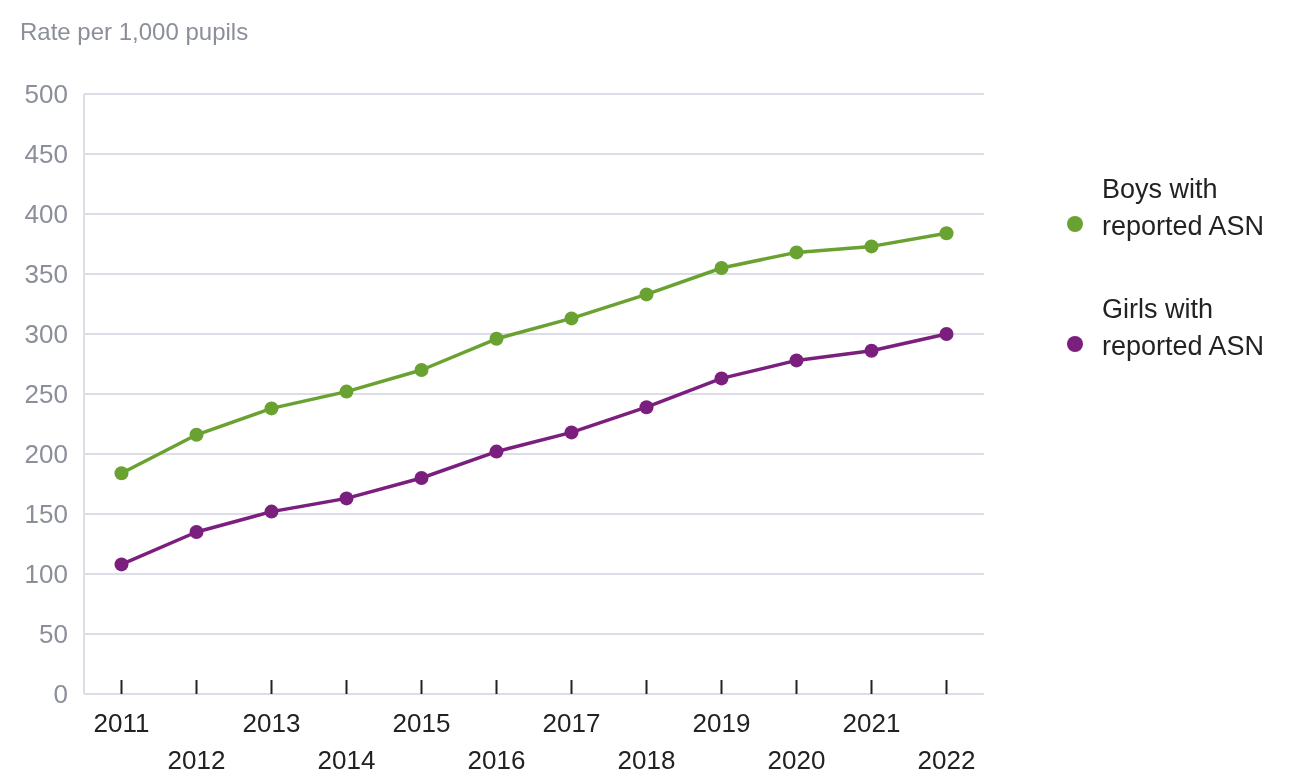  I want to click on x-tick-label: 2015, so click(421, 723).